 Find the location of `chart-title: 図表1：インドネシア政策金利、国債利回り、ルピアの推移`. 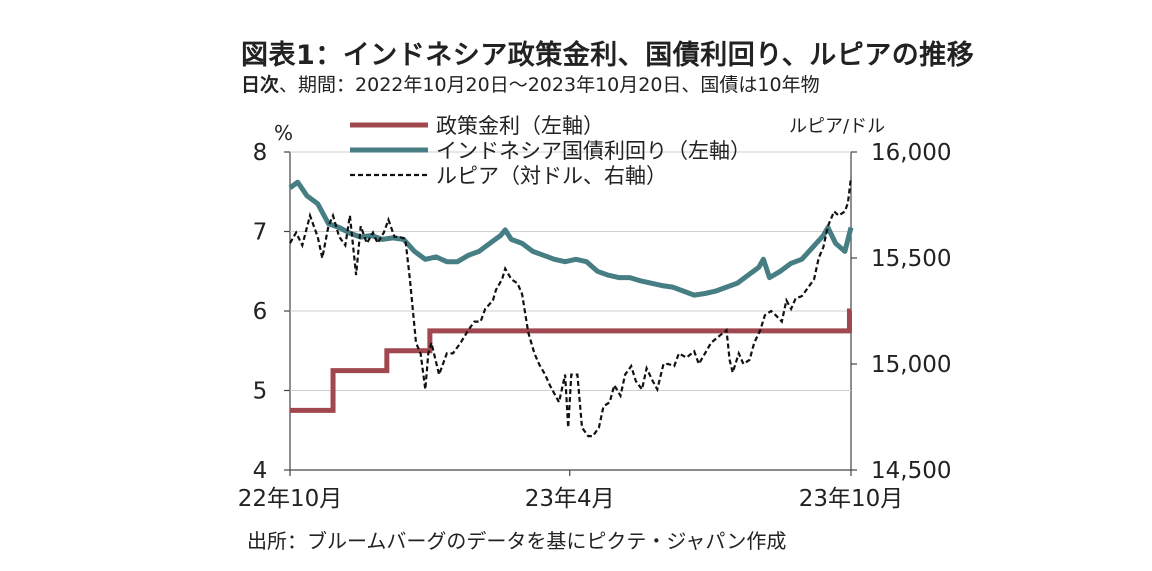

chart-title: 図表1：インドネシア政策金利、国債利回り、ルピアの推移 is located at coordinates (608, 55).